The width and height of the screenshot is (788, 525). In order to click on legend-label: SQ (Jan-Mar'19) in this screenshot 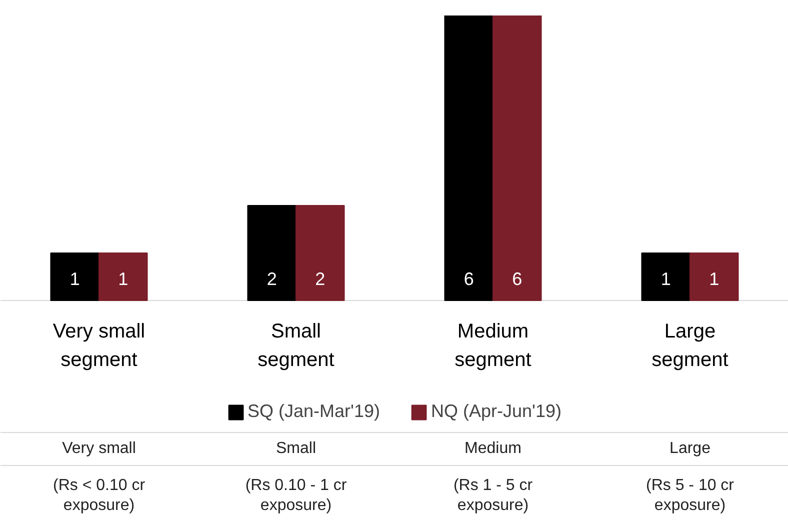, I will do `click(314, 411)`.